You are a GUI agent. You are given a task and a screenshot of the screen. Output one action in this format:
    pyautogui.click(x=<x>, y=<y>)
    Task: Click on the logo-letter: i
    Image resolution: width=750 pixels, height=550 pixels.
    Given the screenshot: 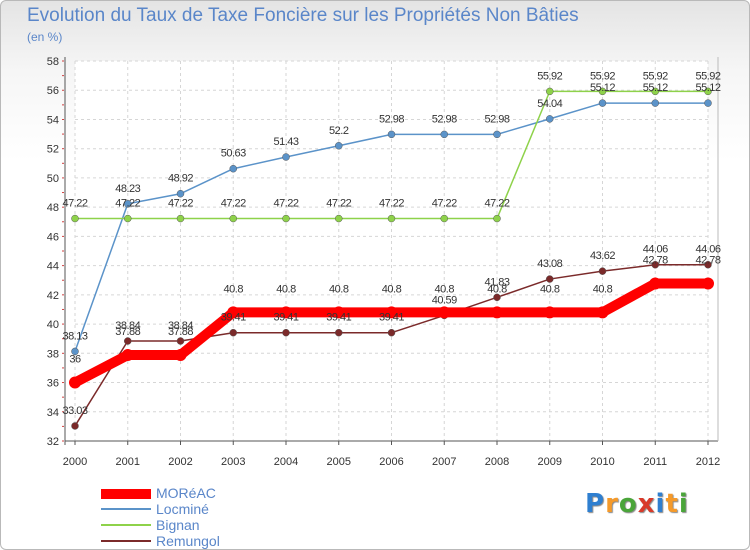 What is the action you would take?
    pyautogui.click(x=683, y=504)
    